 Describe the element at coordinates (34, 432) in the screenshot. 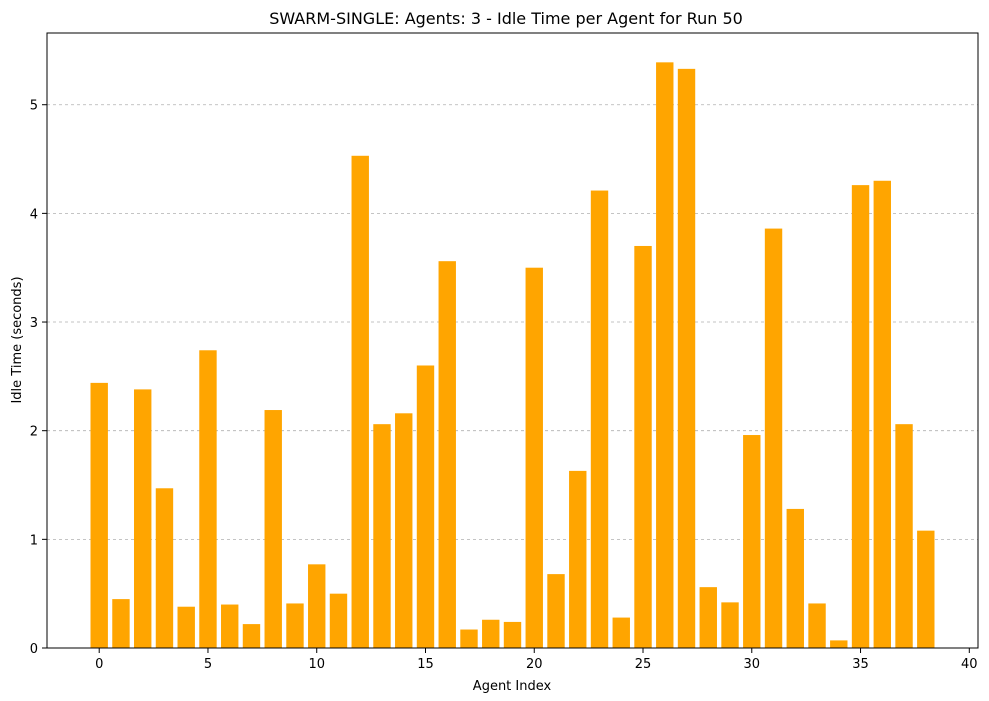

I see `y-tick-label-2: 2` at that location.